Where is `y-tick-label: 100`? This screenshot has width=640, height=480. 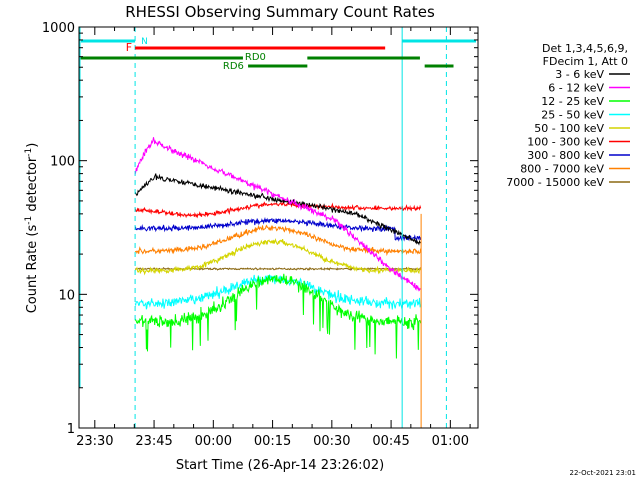
y-tick-label: 100 is located at coordinates (62, 162).